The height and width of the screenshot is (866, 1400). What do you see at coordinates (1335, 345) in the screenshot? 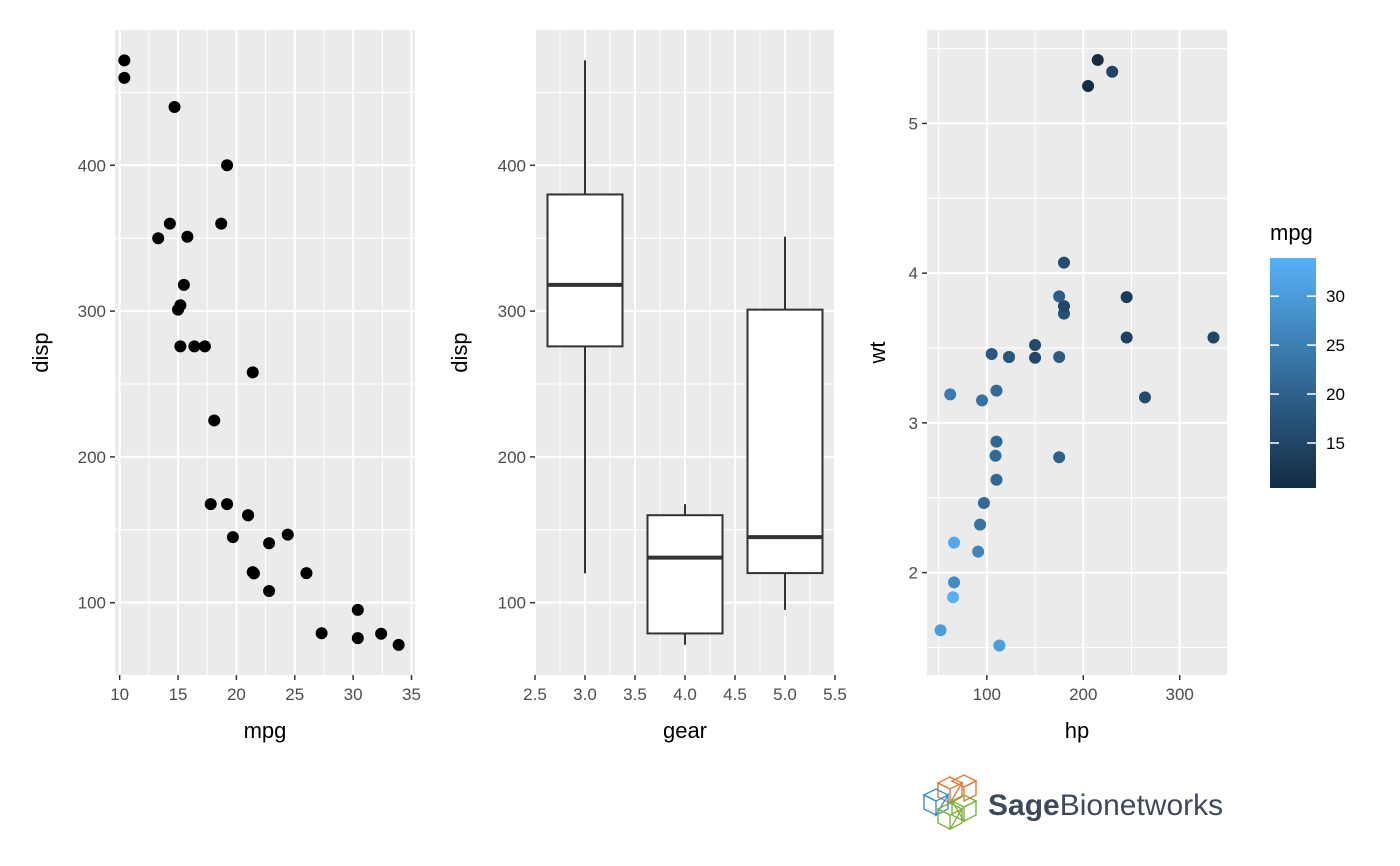
I see `legend-break-label: 25` at bounding box center [1335, 345].